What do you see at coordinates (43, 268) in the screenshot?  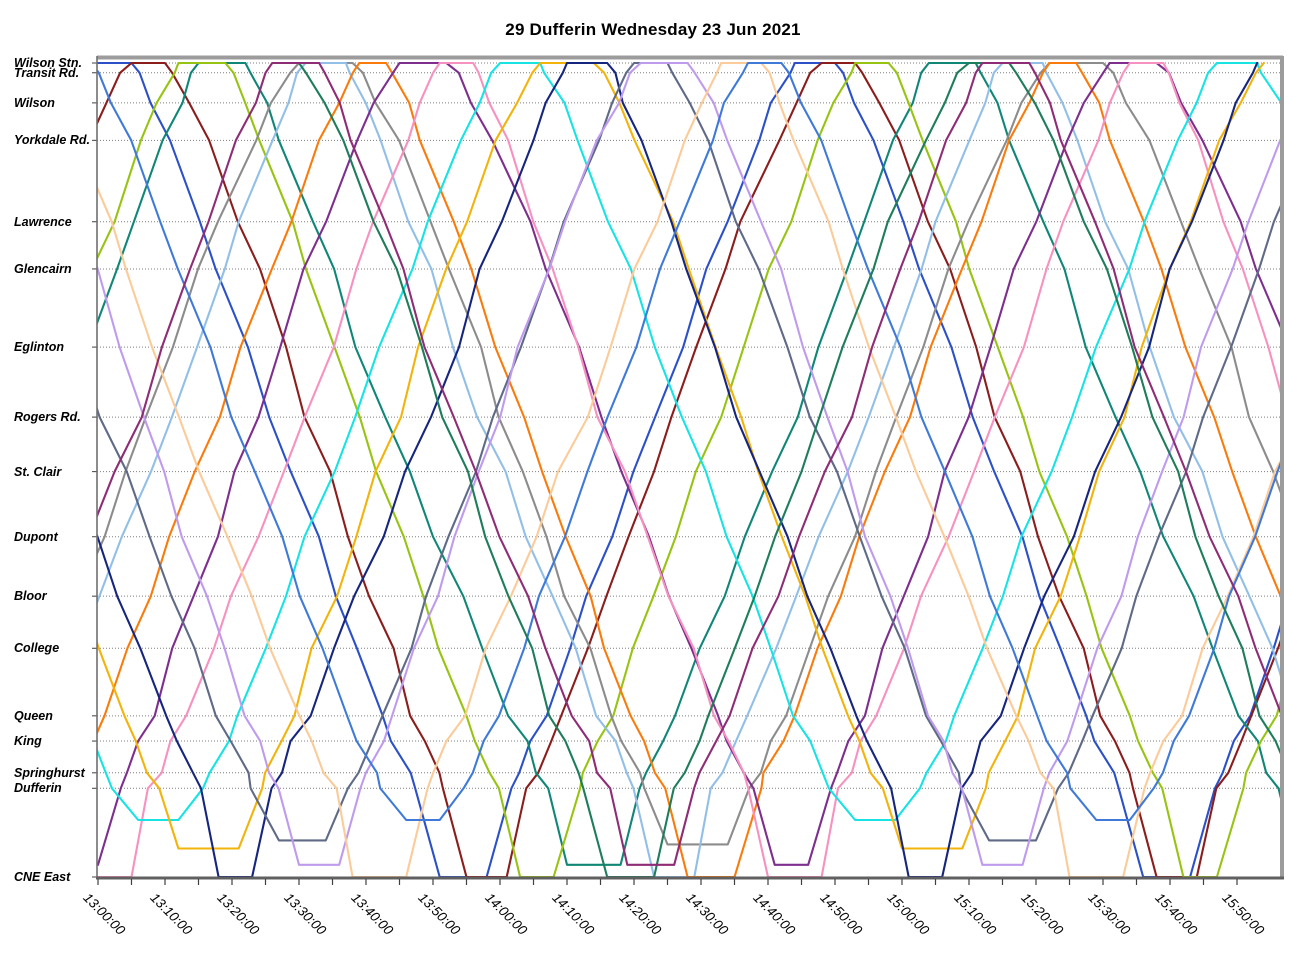 I see `station-label-glencairn: Glencairn` at bounding box center [43, 268].